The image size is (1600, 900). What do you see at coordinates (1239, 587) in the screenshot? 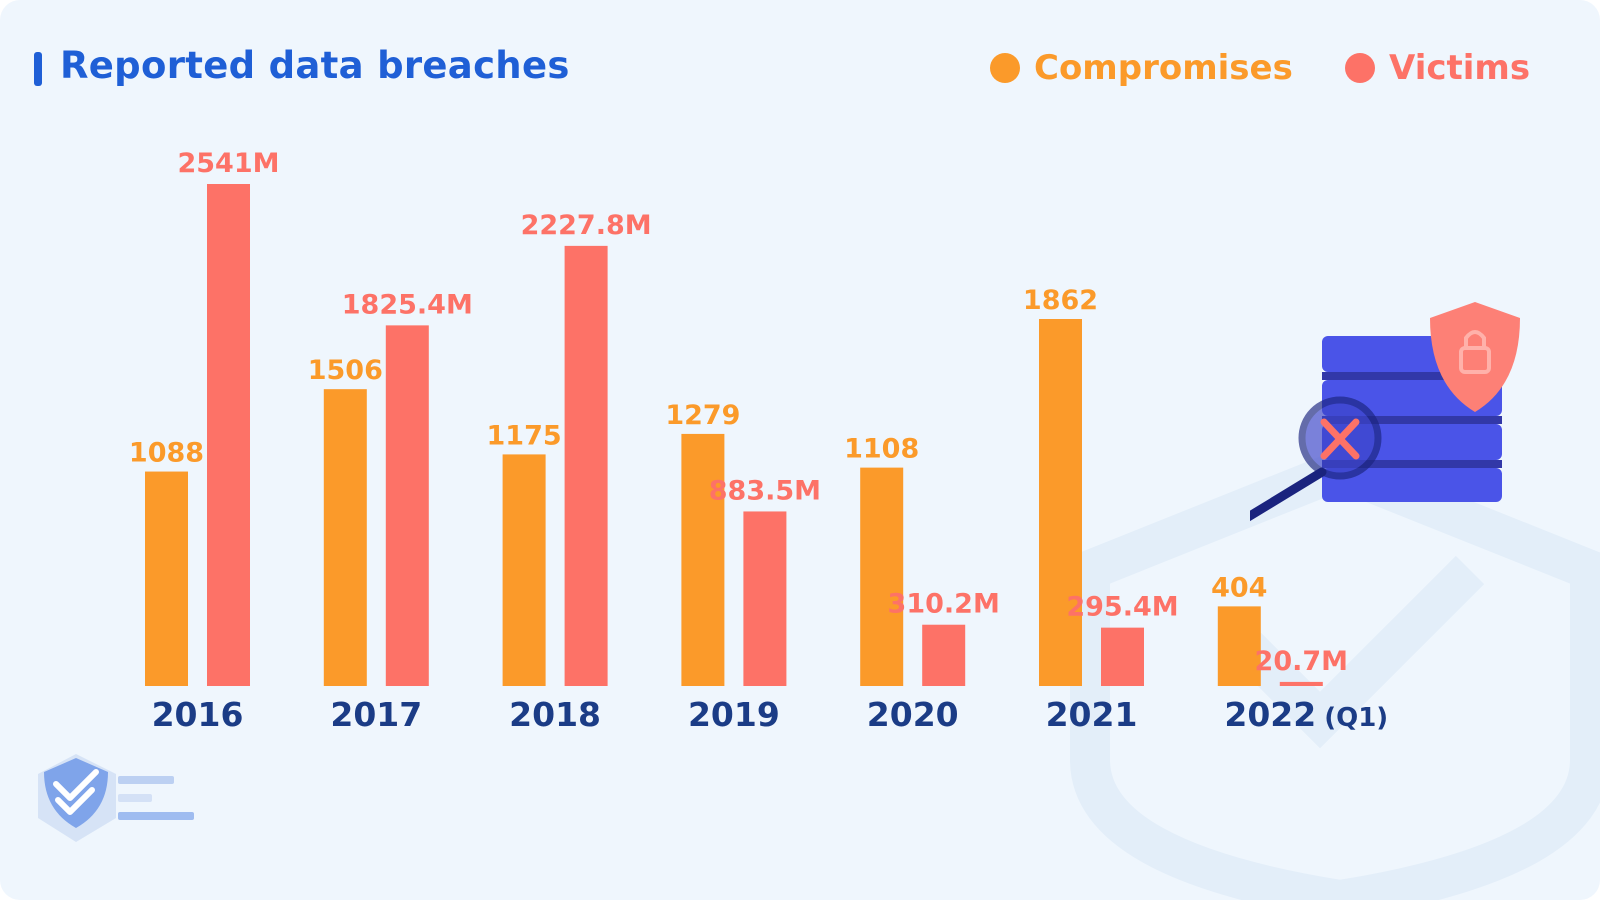
I see `data-label-compromises: 404` at bounding box center [1239, 587].